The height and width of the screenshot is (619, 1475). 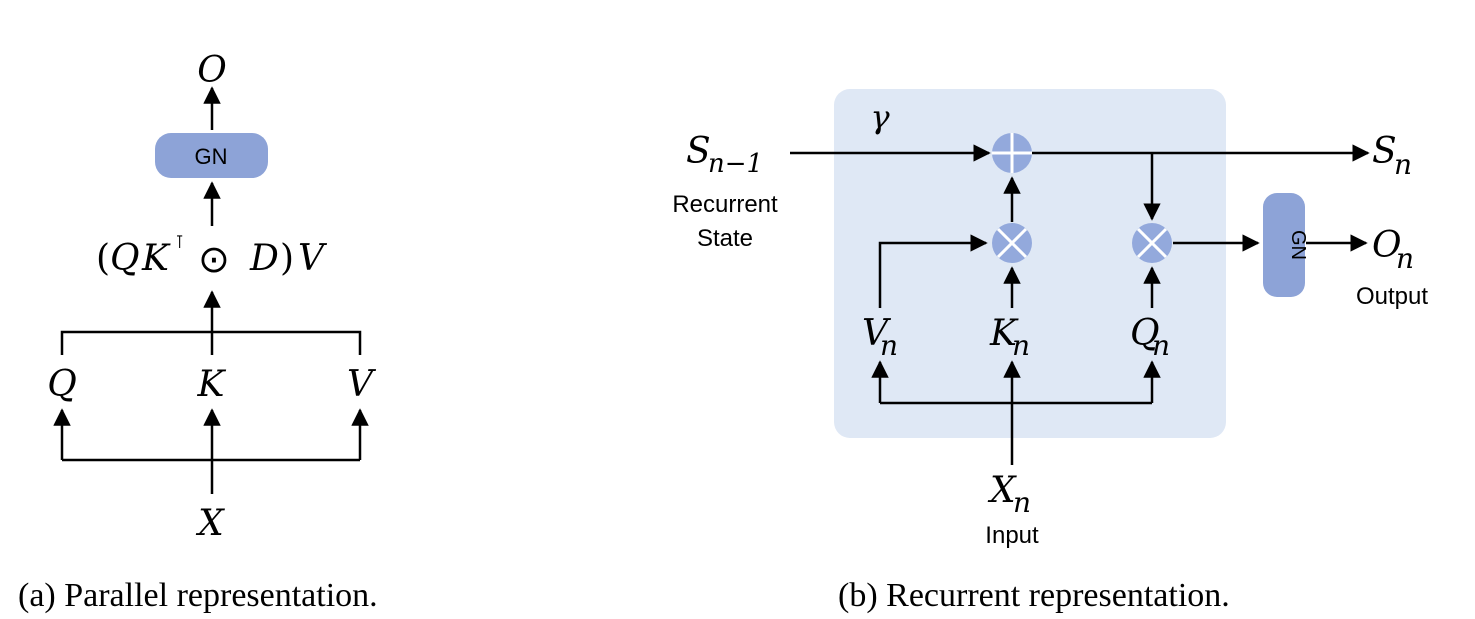 What do you see at coordinates (1034, 595) in the screenshot?
I see `recurrent-caption: (b) Recurrent representation.` at bounding box center [1034, 595].